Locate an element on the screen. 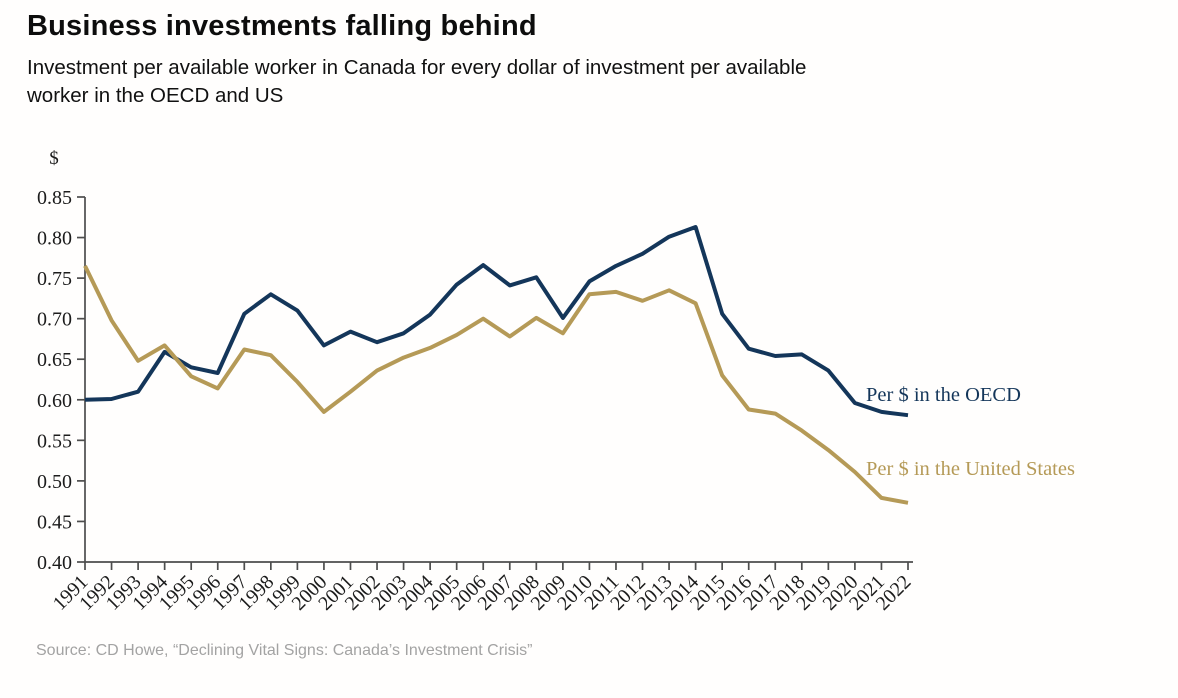  y-tick-label: 0.65 is located at coordinates (54, 360).